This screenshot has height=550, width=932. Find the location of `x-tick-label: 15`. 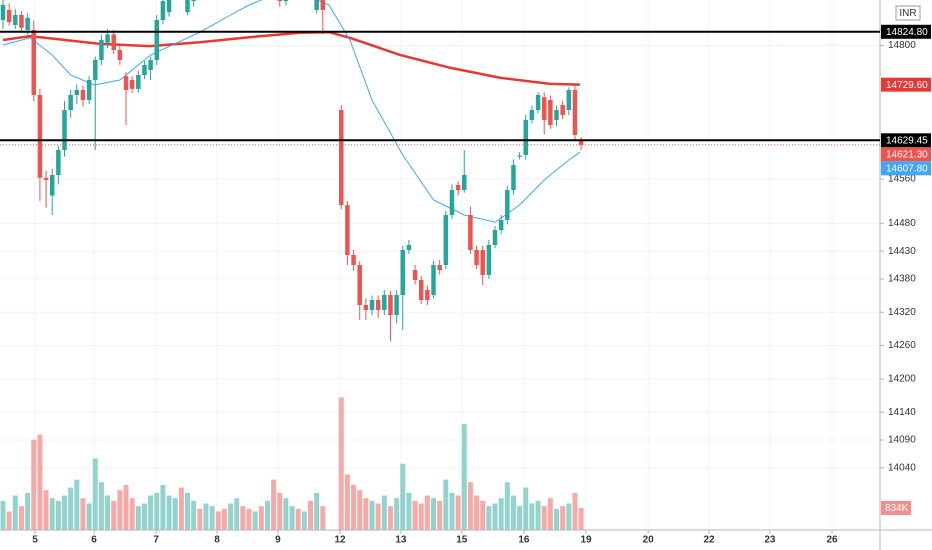

x-tick-label: 15 is located at coordinates (462, 540).